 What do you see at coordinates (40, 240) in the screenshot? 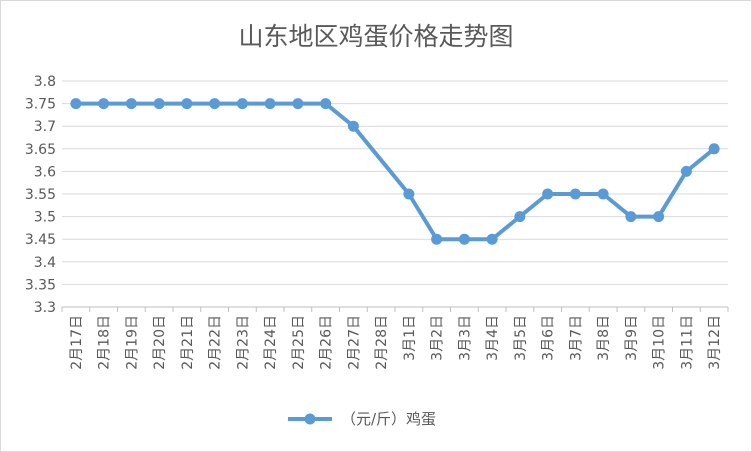
I see `y-tick-label: 3.45` at bounding box center [40, 240].